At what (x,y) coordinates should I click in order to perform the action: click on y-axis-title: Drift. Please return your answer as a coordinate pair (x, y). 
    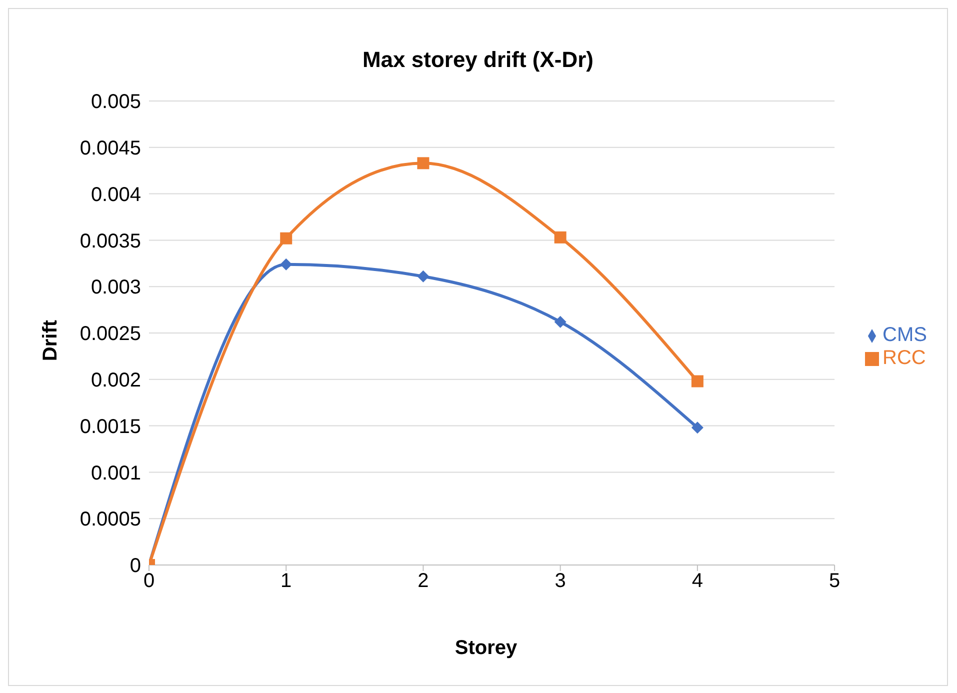
    Looking at the image, I should click on (51, 341).